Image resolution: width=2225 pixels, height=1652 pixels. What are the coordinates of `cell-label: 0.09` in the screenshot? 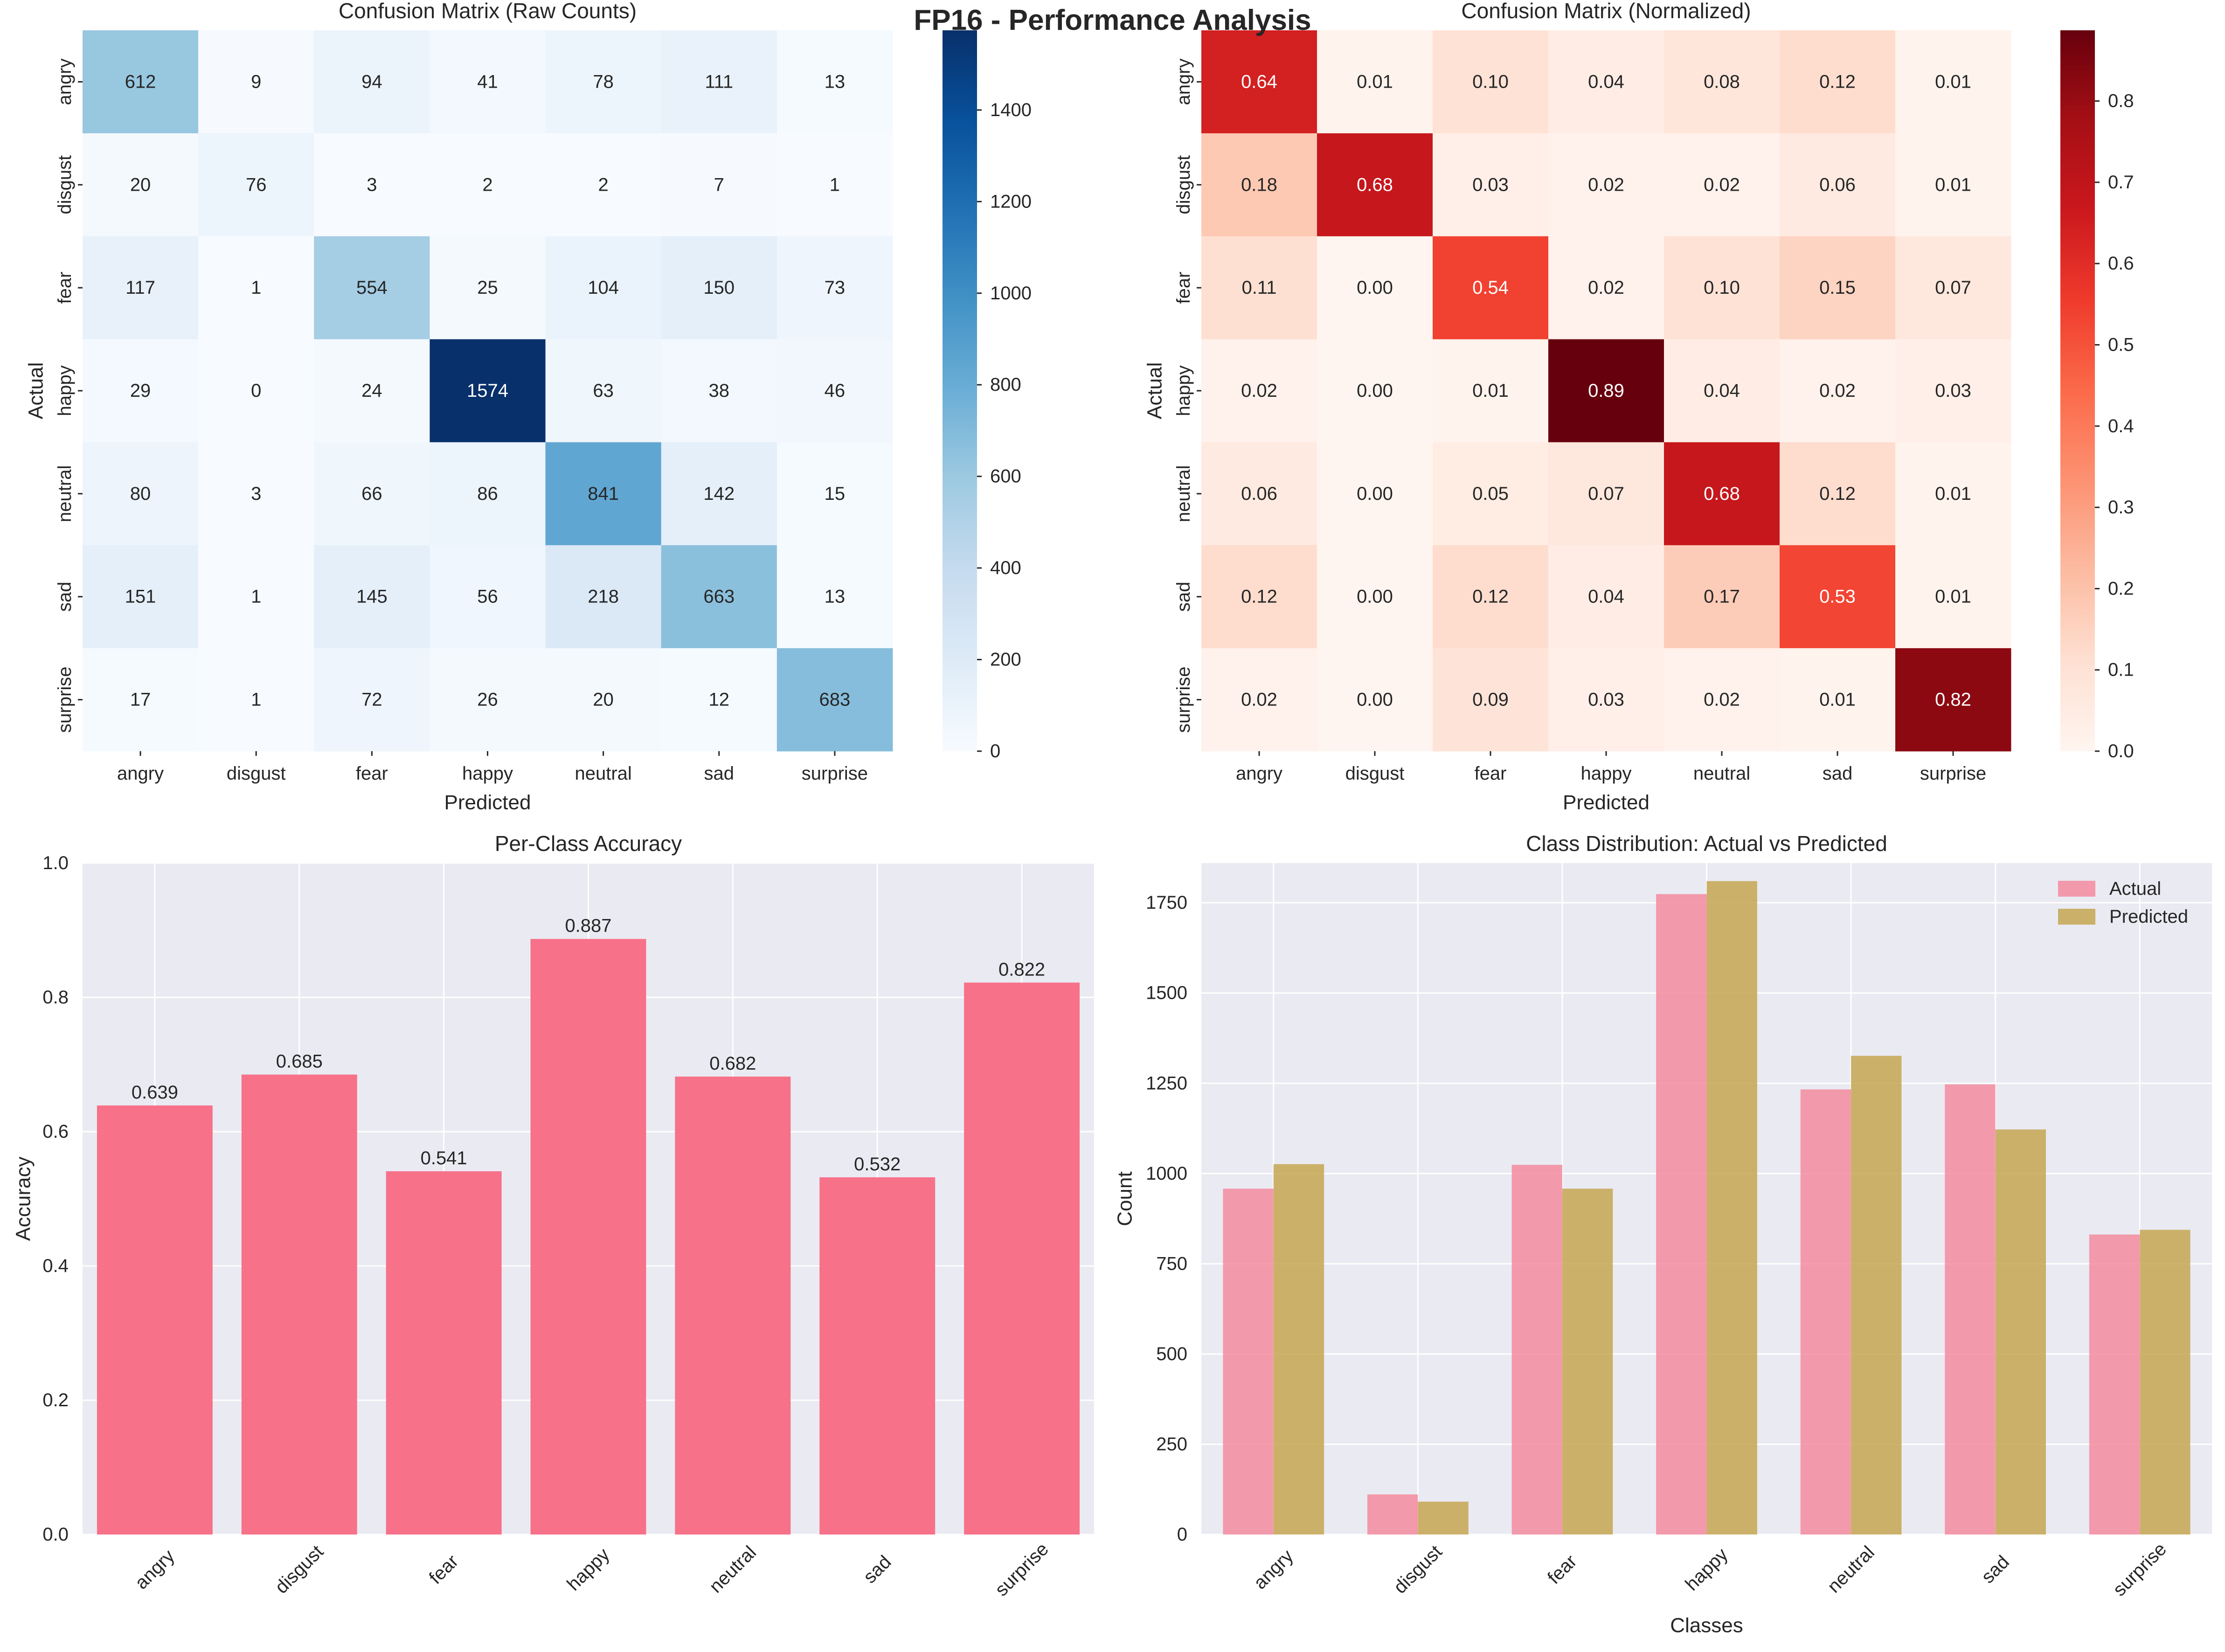 It's located at (1490, 700).